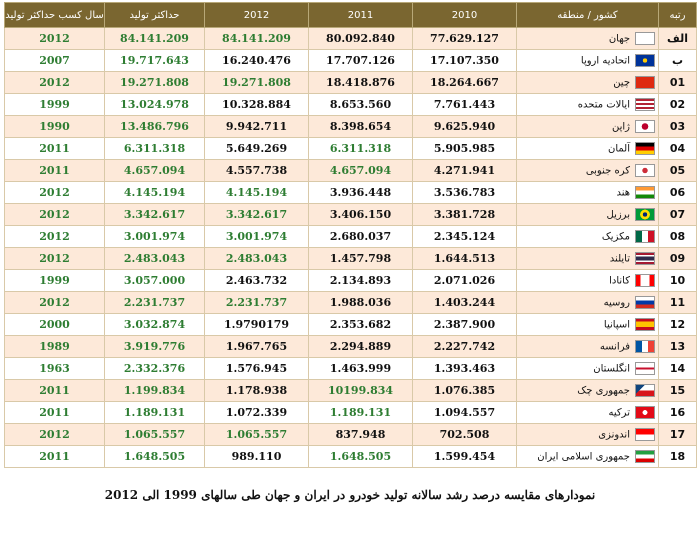 This screenshot has width=700, height=545. Describe the element at coordinates (464, 148) in the screenshot. I see `value-cell: 5.905.985` at that location.